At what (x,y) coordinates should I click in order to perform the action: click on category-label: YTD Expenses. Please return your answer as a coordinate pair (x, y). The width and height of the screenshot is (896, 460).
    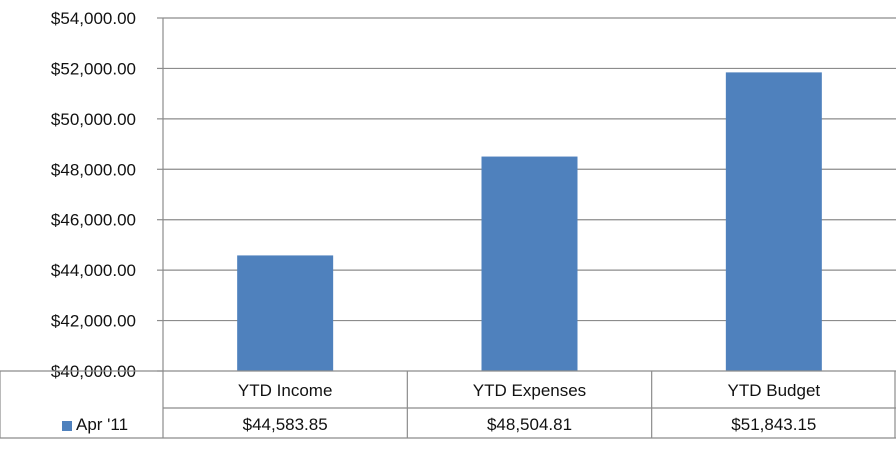
    Looking at the image, I should click on (529, 390).